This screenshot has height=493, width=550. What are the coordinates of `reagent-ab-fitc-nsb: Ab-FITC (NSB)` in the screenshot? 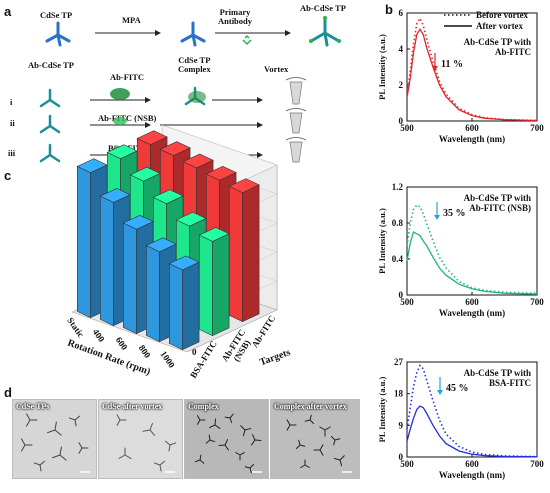 It's located at (127, 118).